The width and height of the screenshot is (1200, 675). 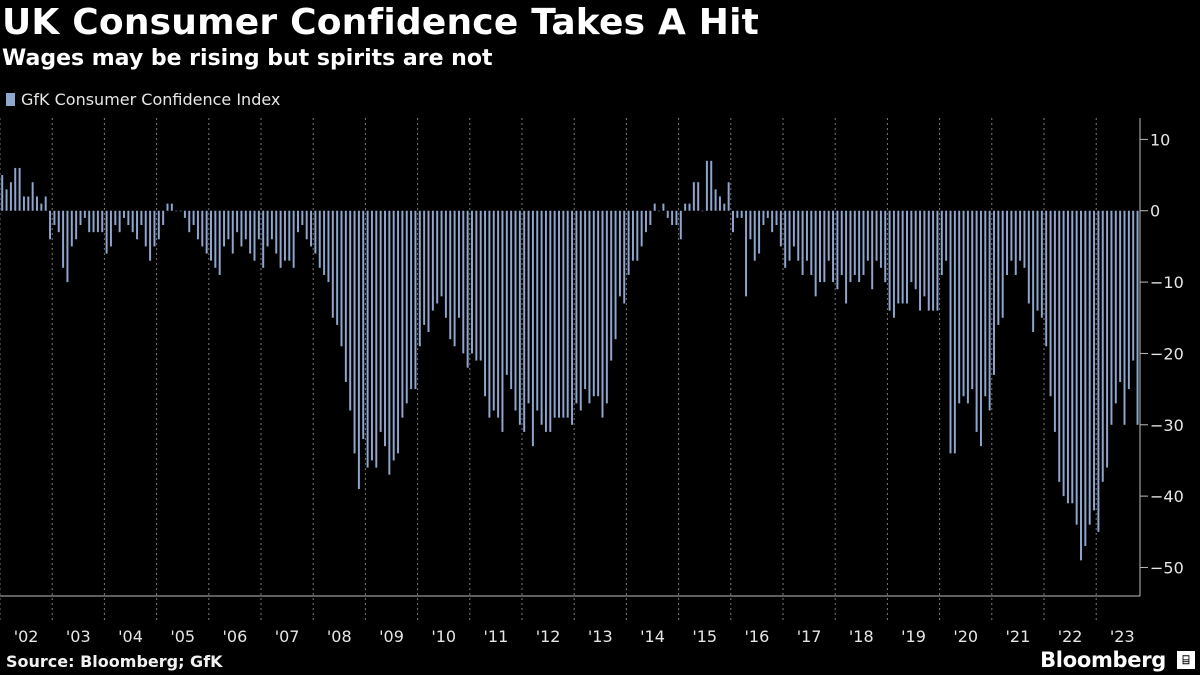 I want to click on x-tick-label: '12, so click(x=548, y=636).